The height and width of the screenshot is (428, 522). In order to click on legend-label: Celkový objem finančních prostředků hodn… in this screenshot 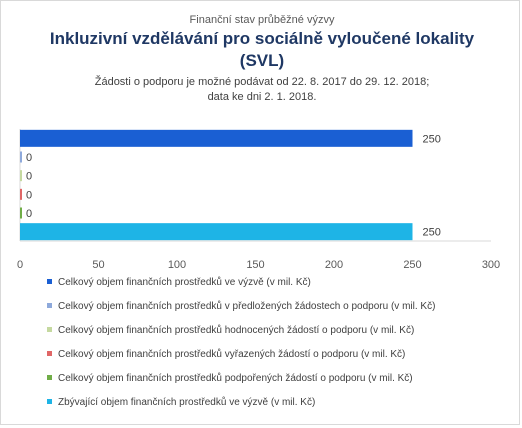, I will do `click(236, 330)`.